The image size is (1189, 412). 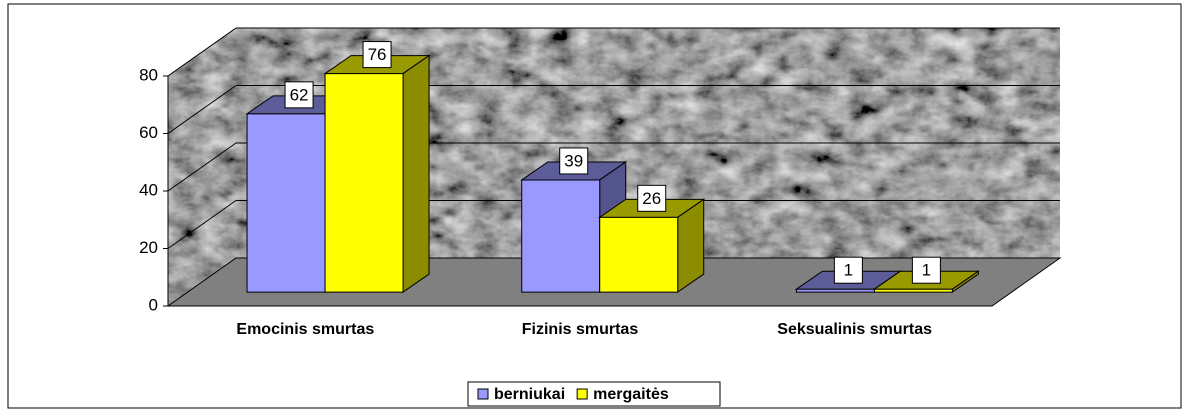 What do you see at coordinates (153, 304) in the screenshot?
I see `y-tick-label: 0` at bounding box center [153, 304].